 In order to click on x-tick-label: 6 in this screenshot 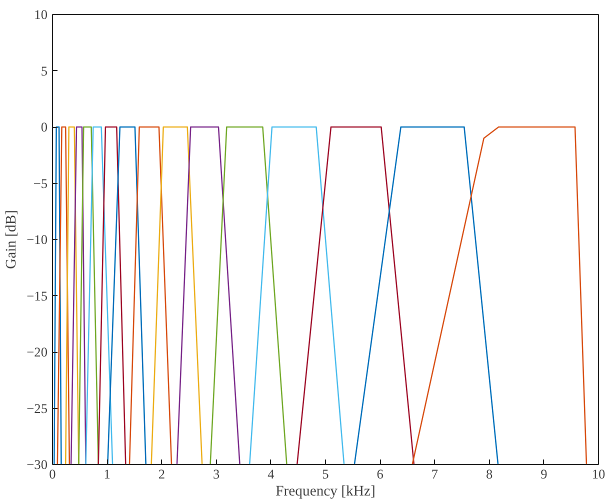, I will do `click(380, 474)`.